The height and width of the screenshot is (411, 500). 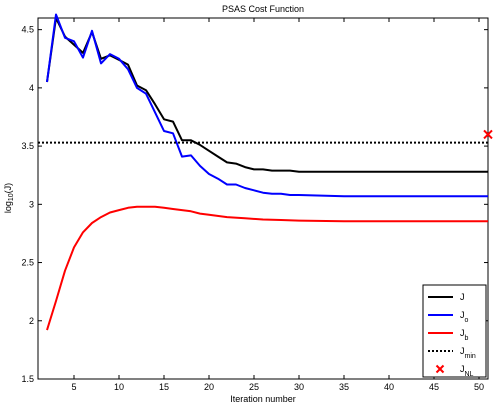 I want to click on points-layer, so click(x=488, y=134).